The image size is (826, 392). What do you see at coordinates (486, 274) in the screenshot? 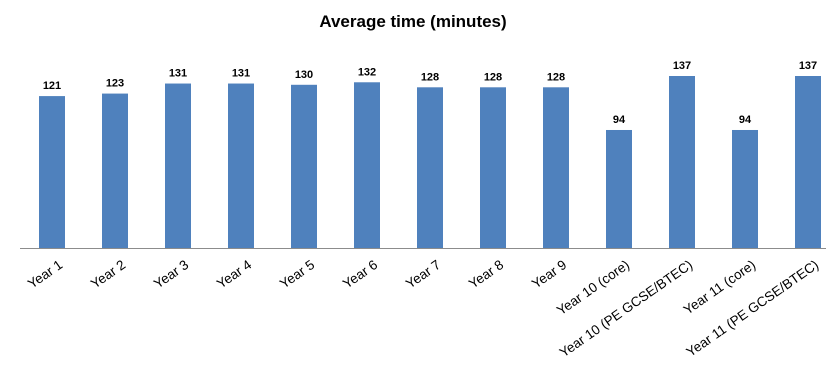
I see `x-tick-label-8: Year 8` at bounding box center [486, 274].